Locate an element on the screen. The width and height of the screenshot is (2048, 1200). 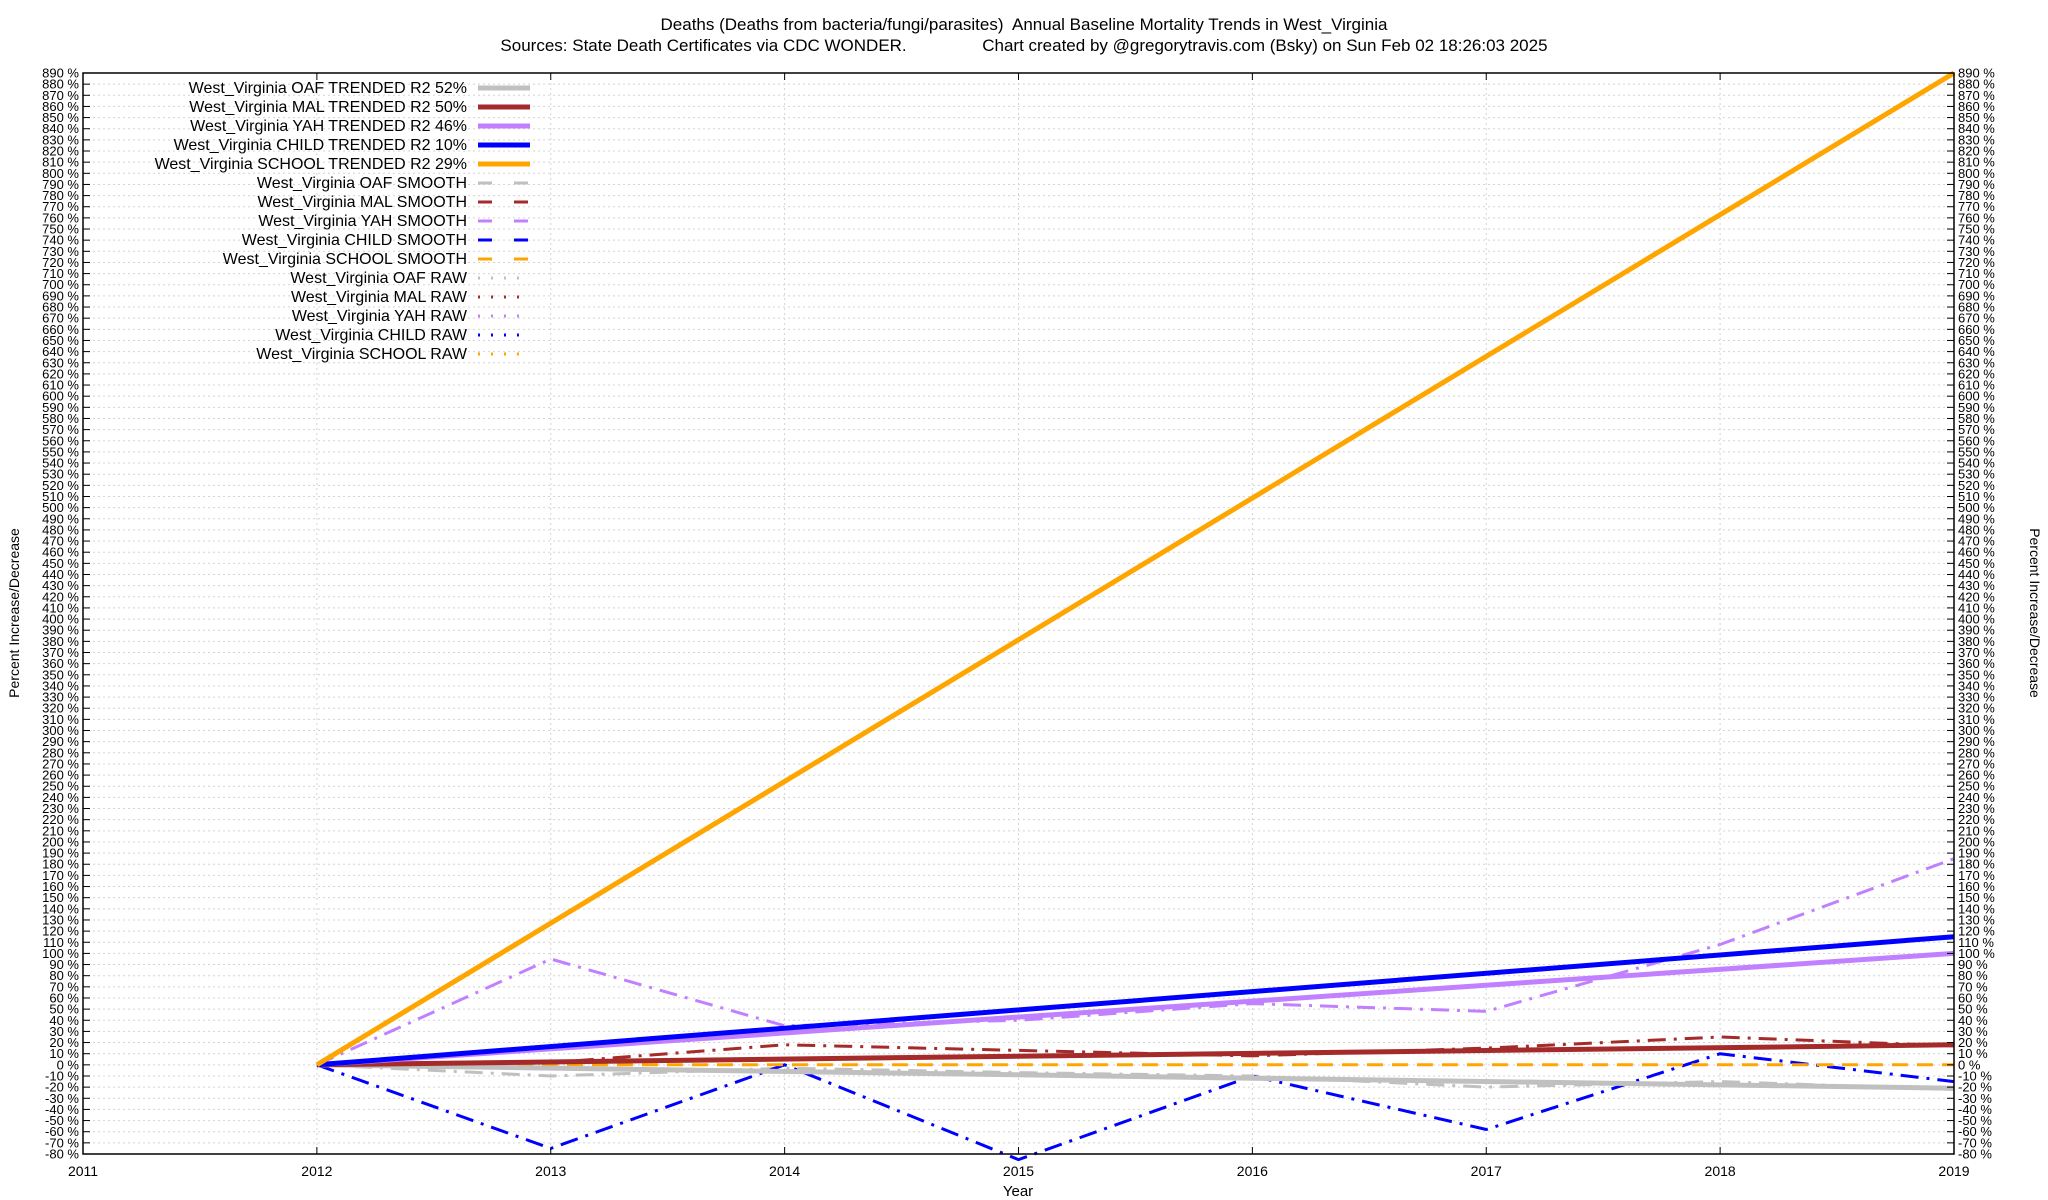
y-tick-label-left: 390 % is located at coordinates (60, 630).